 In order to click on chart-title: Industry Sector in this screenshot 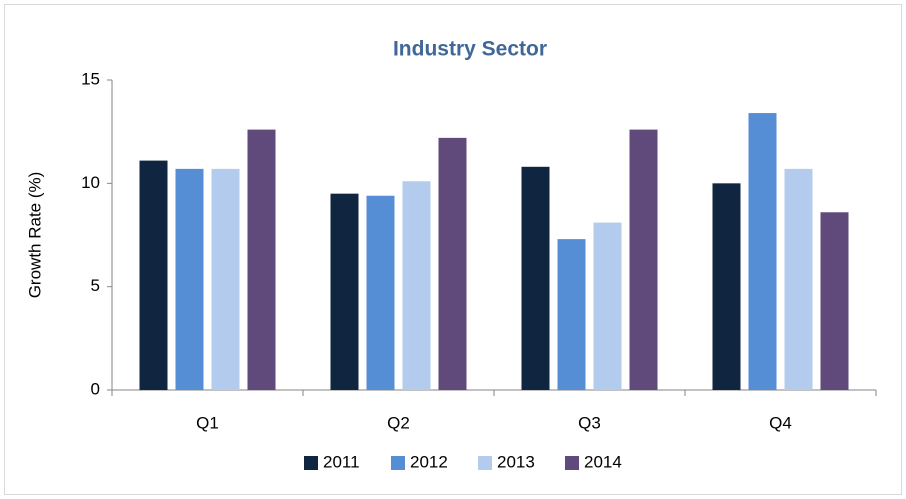, I will do `click(470, 49)`.